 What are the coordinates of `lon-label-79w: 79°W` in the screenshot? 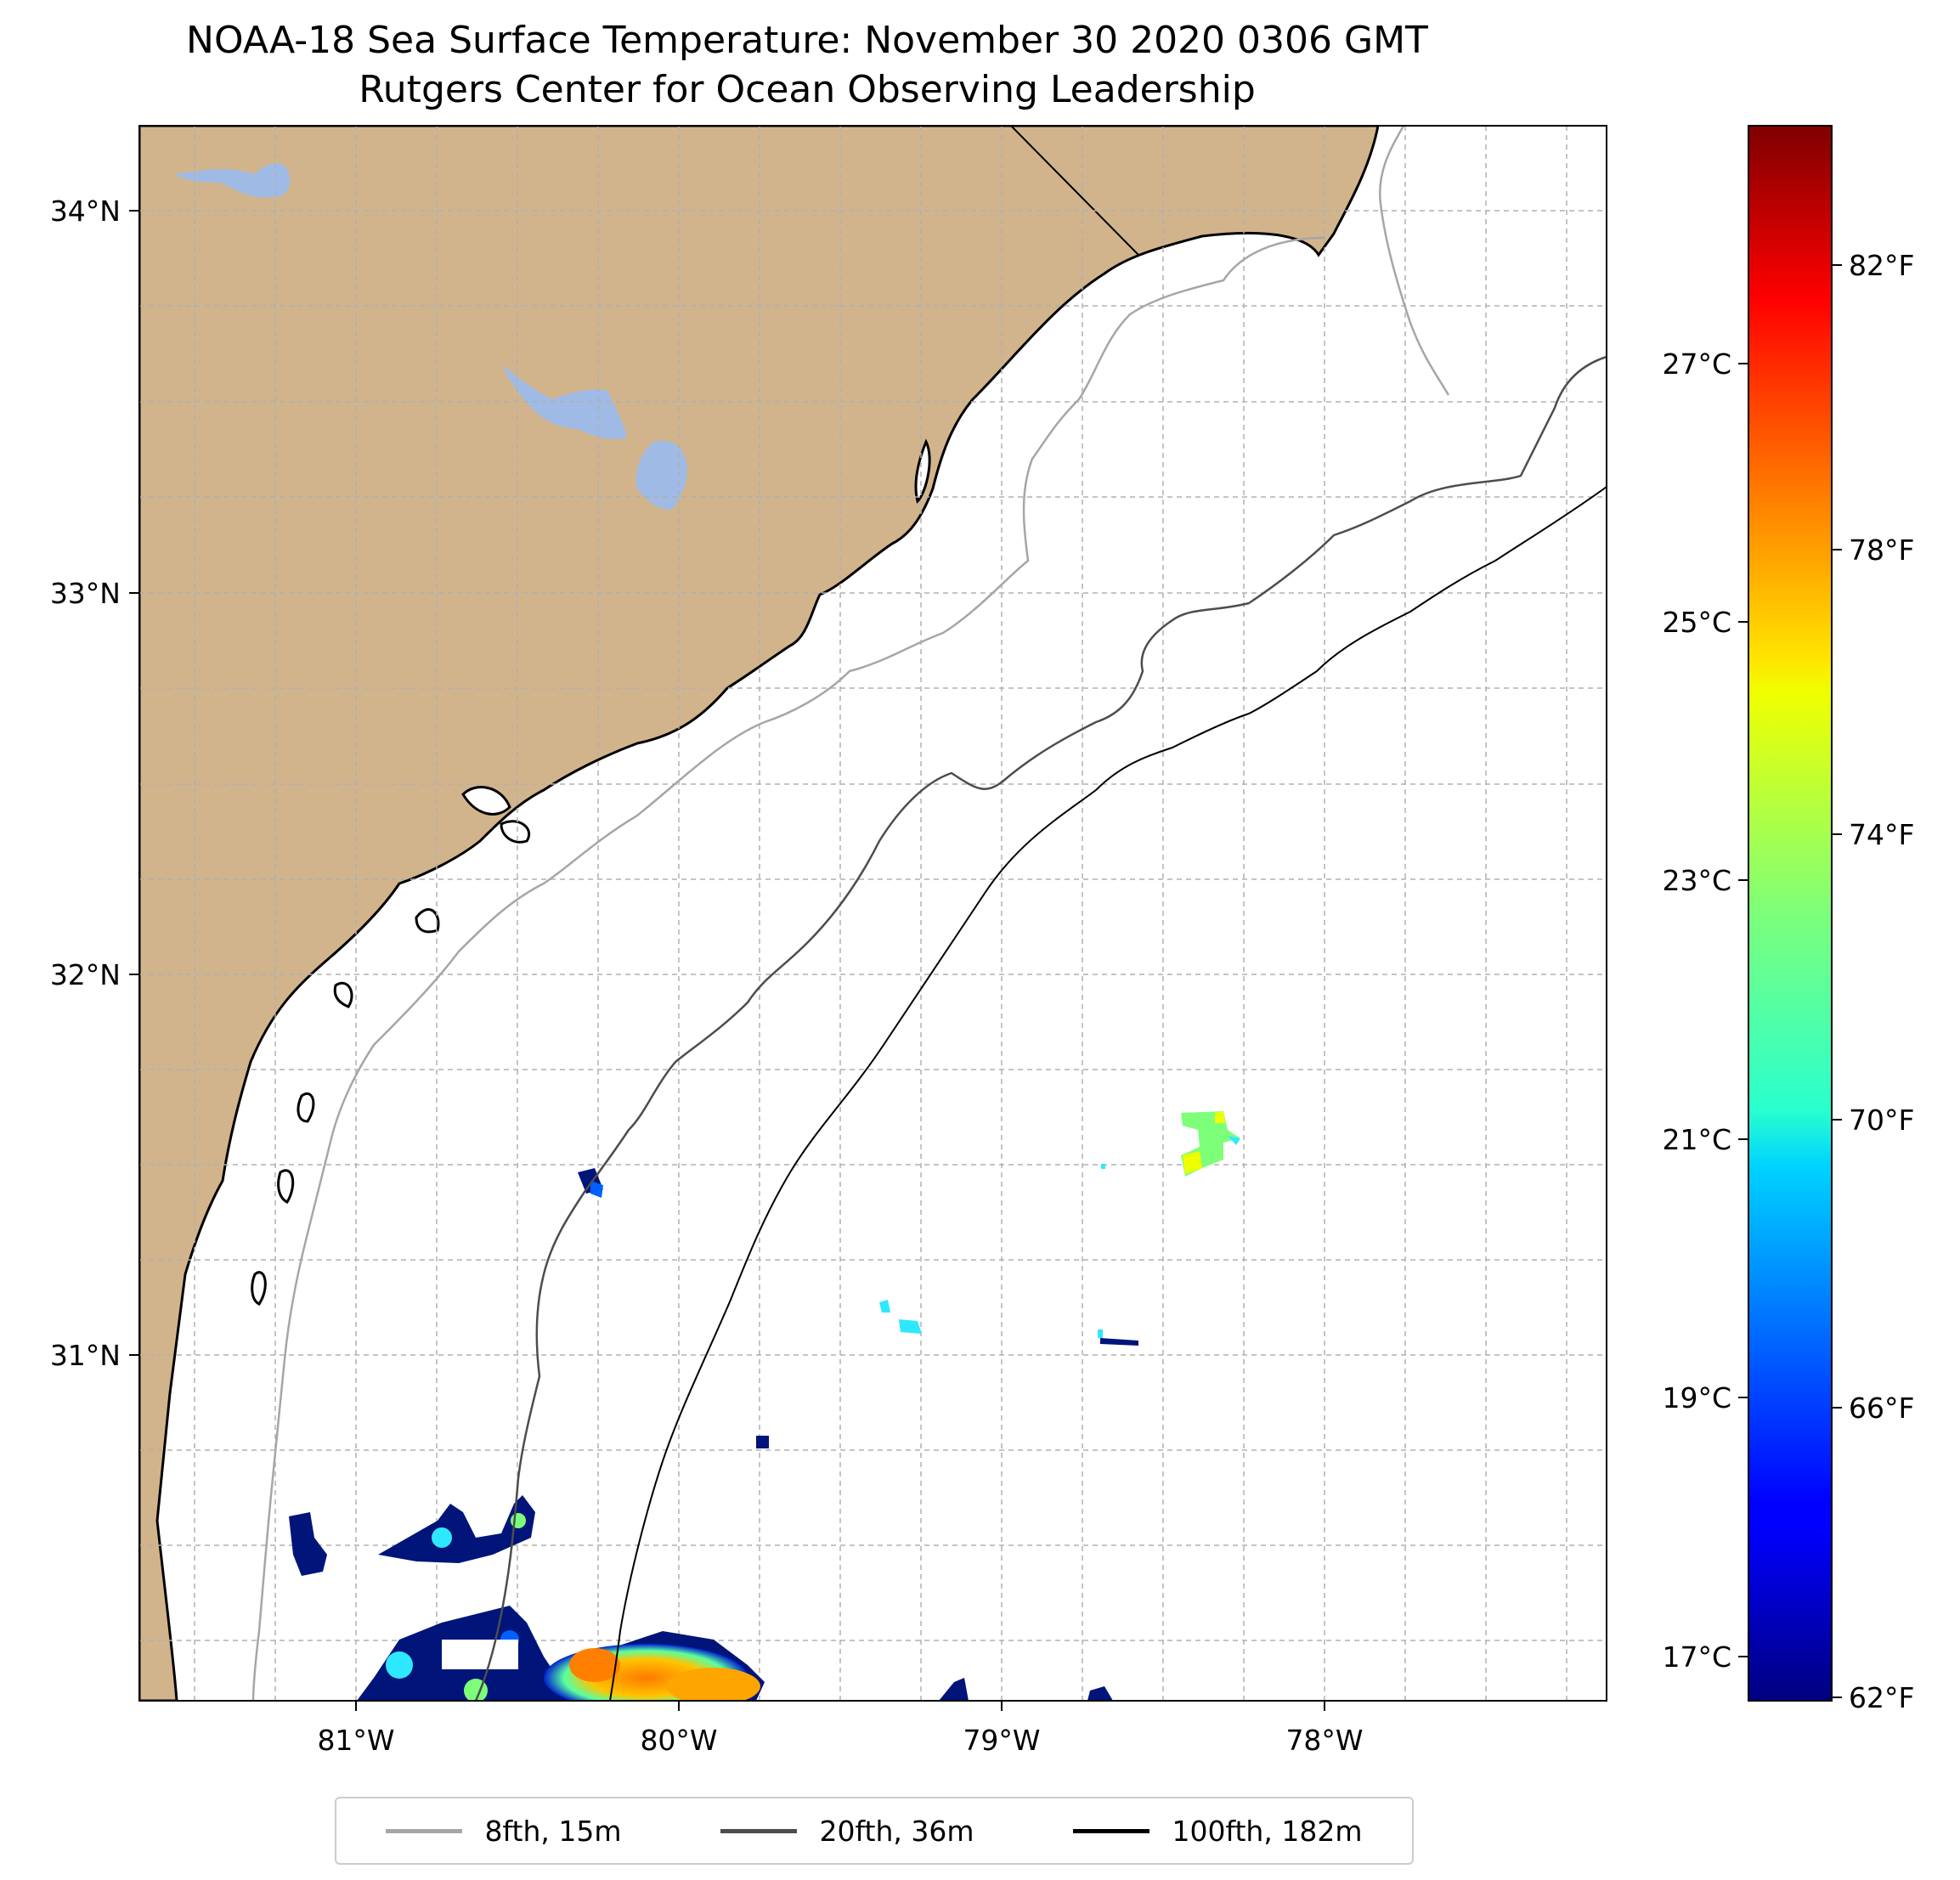 It's located at (1002, 1741).